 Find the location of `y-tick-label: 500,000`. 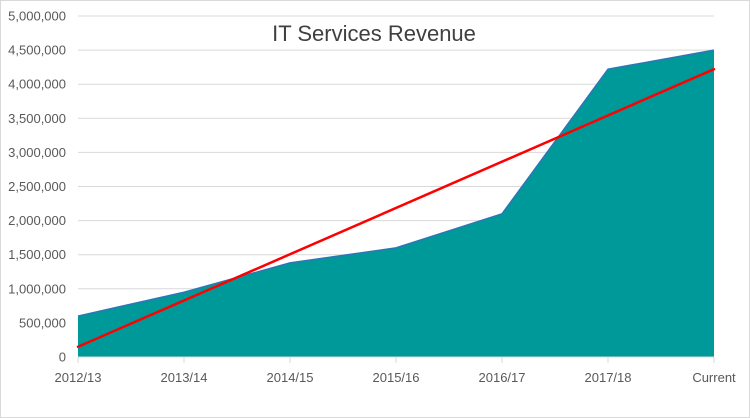

y-tick-label: 500,000 is located at coordinates (42, 322).